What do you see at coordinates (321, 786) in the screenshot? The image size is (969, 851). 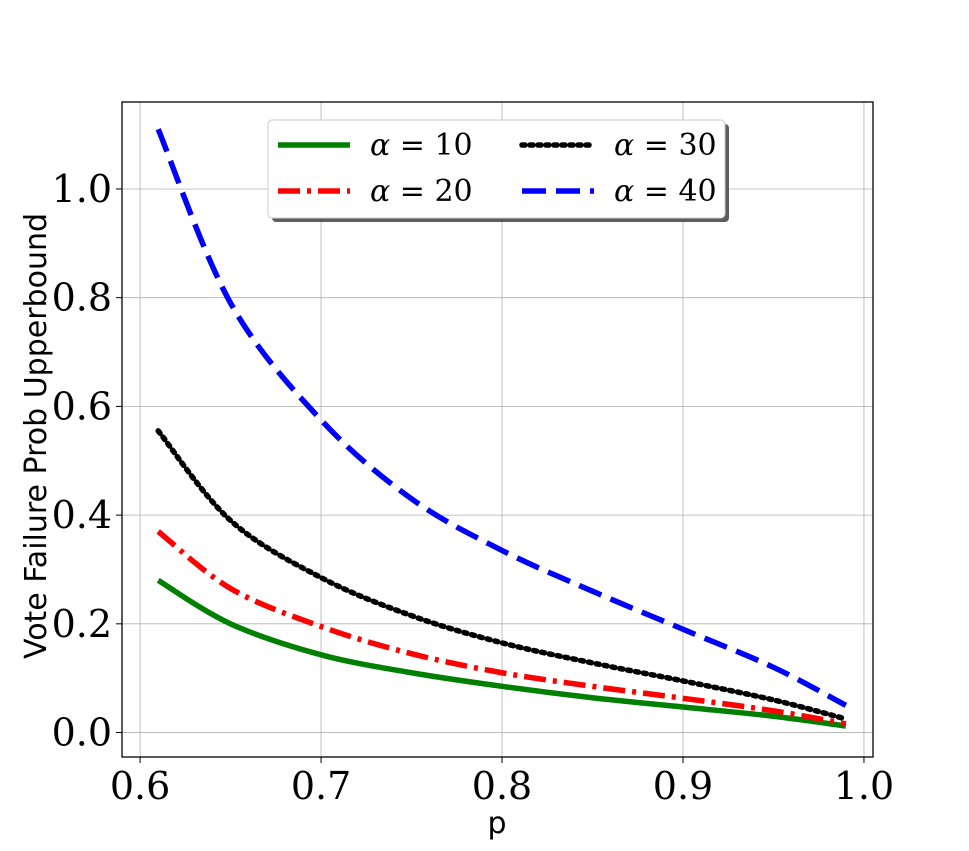 I see `x-tick-label: 0.7` at bounding box center [321, 786].